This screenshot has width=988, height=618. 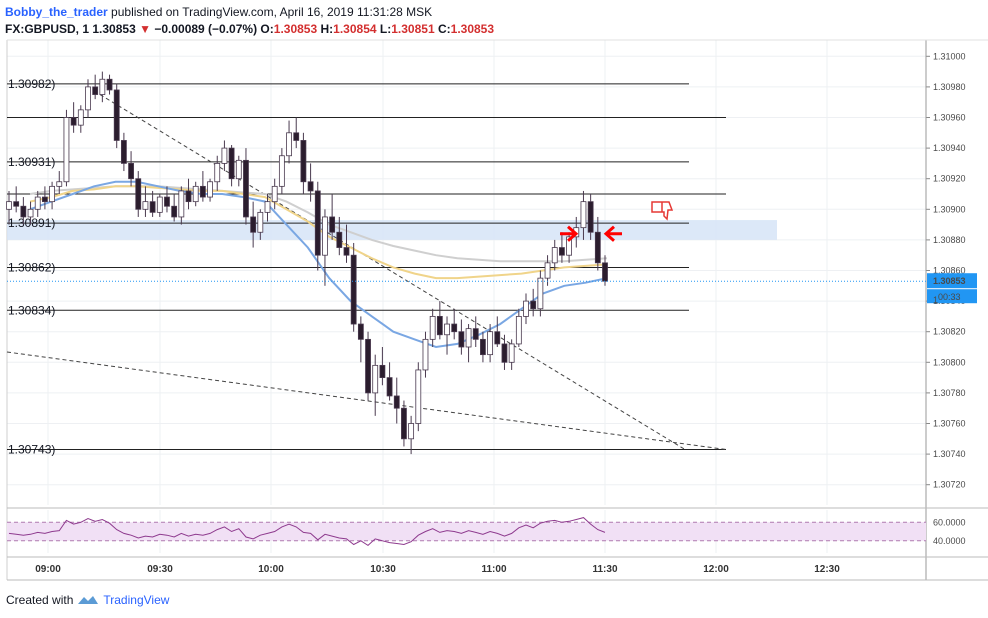 I want to click on open-value: 1.30853, so click(x=295, y=29).